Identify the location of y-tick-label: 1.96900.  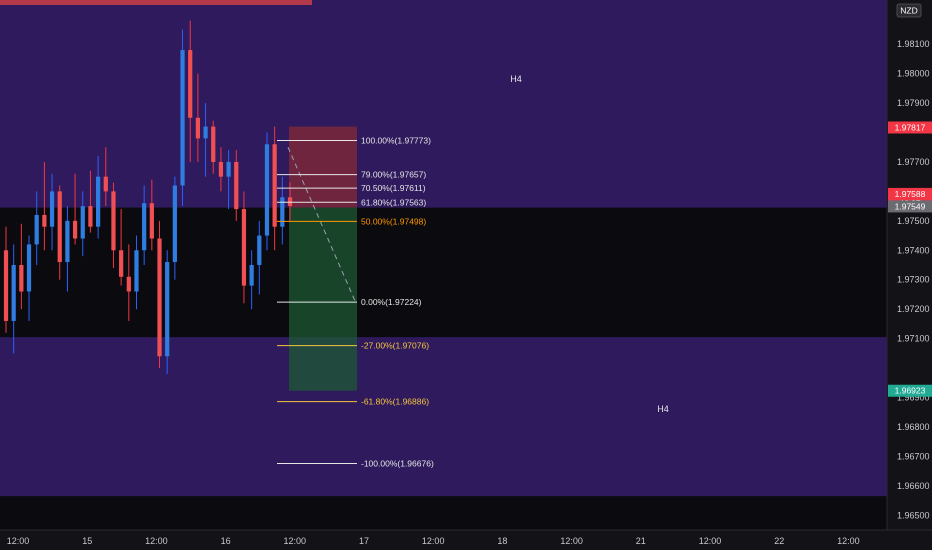
(913, 398).